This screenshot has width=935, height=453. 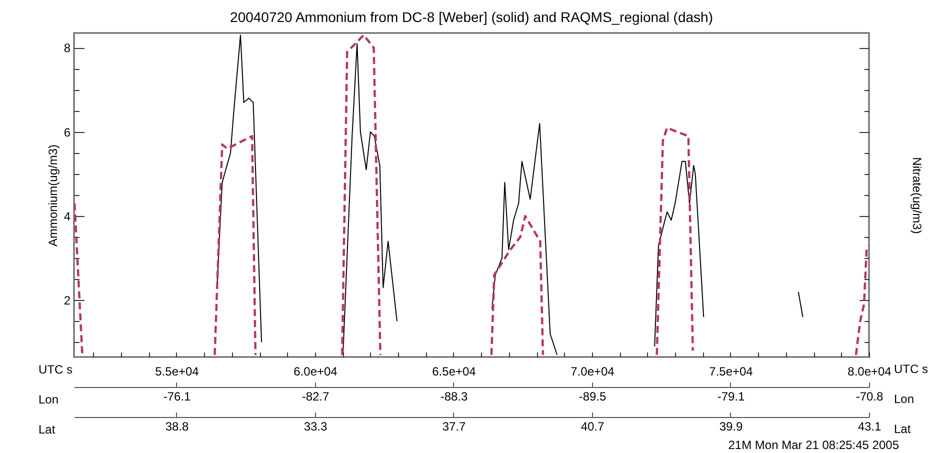 I want to click on y-tick-label: 4, so click(x=67, y=217).